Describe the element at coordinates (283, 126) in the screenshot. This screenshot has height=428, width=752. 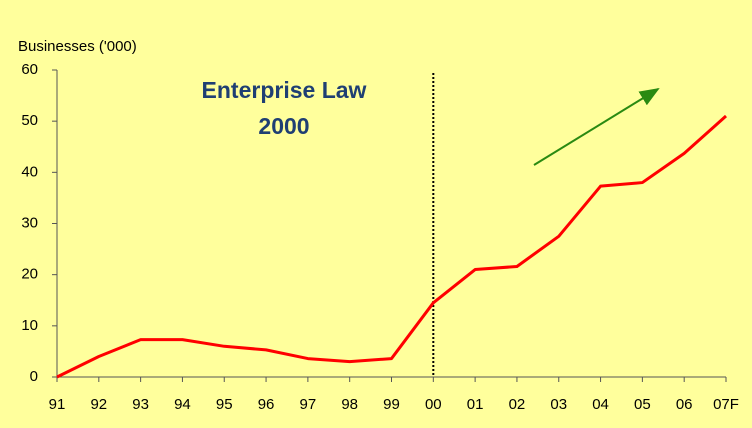
I see `annotation: 2000` at that location.